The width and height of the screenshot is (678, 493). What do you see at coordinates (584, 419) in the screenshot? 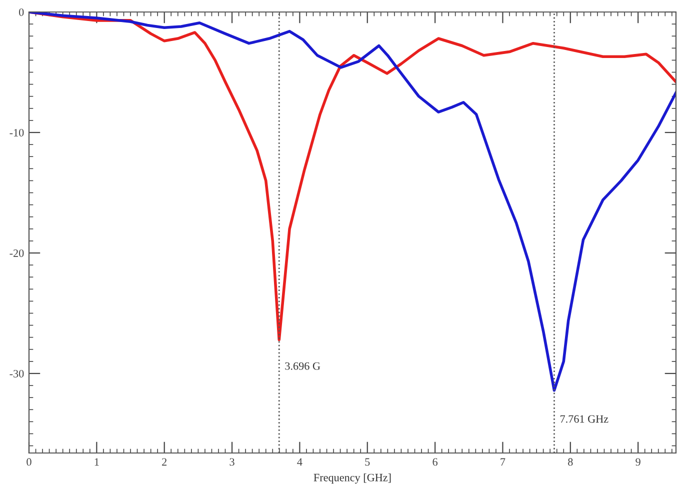
I see `ref-line-label: 7.761 GHz` at bounding box center [584, 419].